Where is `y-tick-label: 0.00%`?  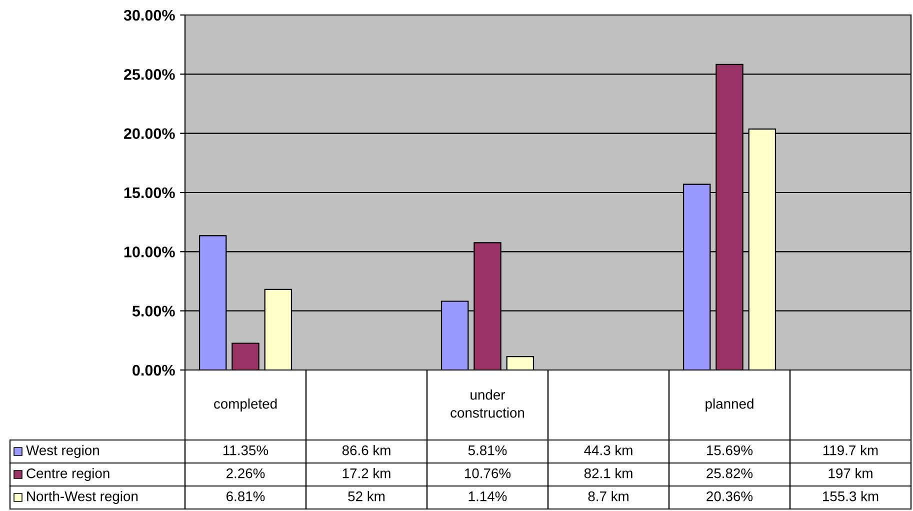
y-tick-label: 0.00% is located at coordinates (153, 370).